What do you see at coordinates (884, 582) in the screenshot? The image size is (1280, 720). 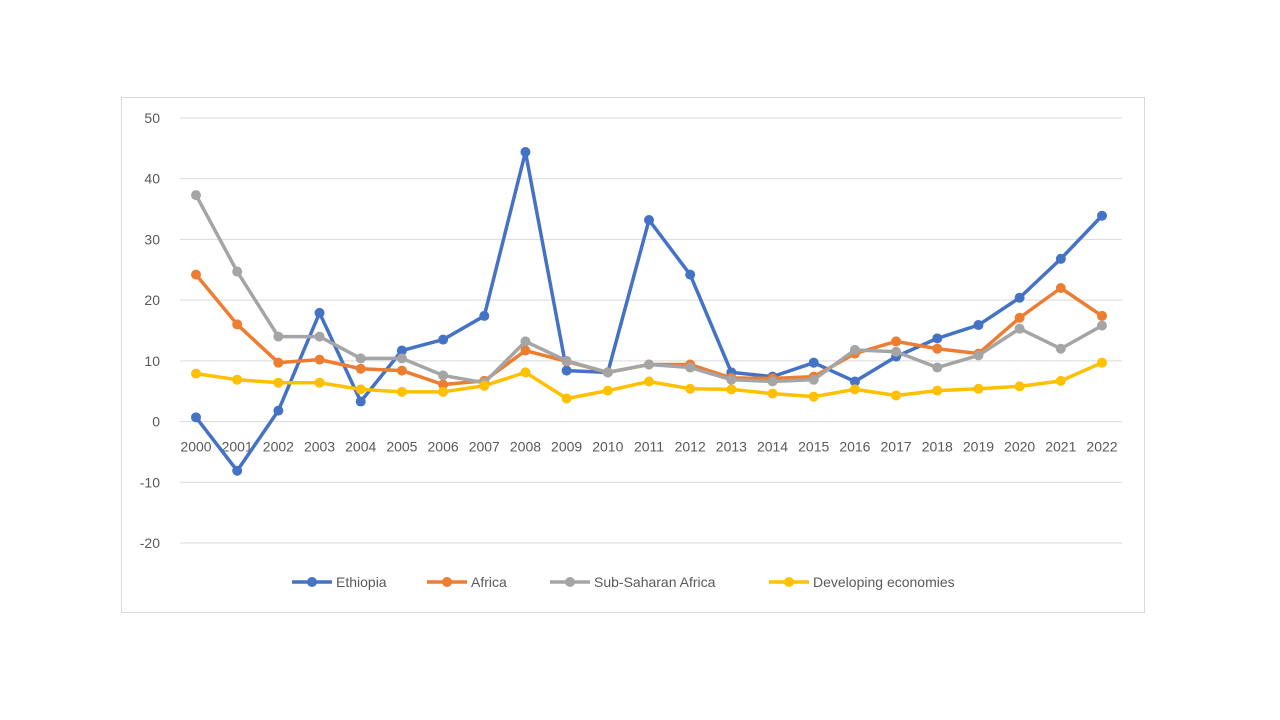 I see `legend-label: Developing economies` at bounding box center [884, 582].